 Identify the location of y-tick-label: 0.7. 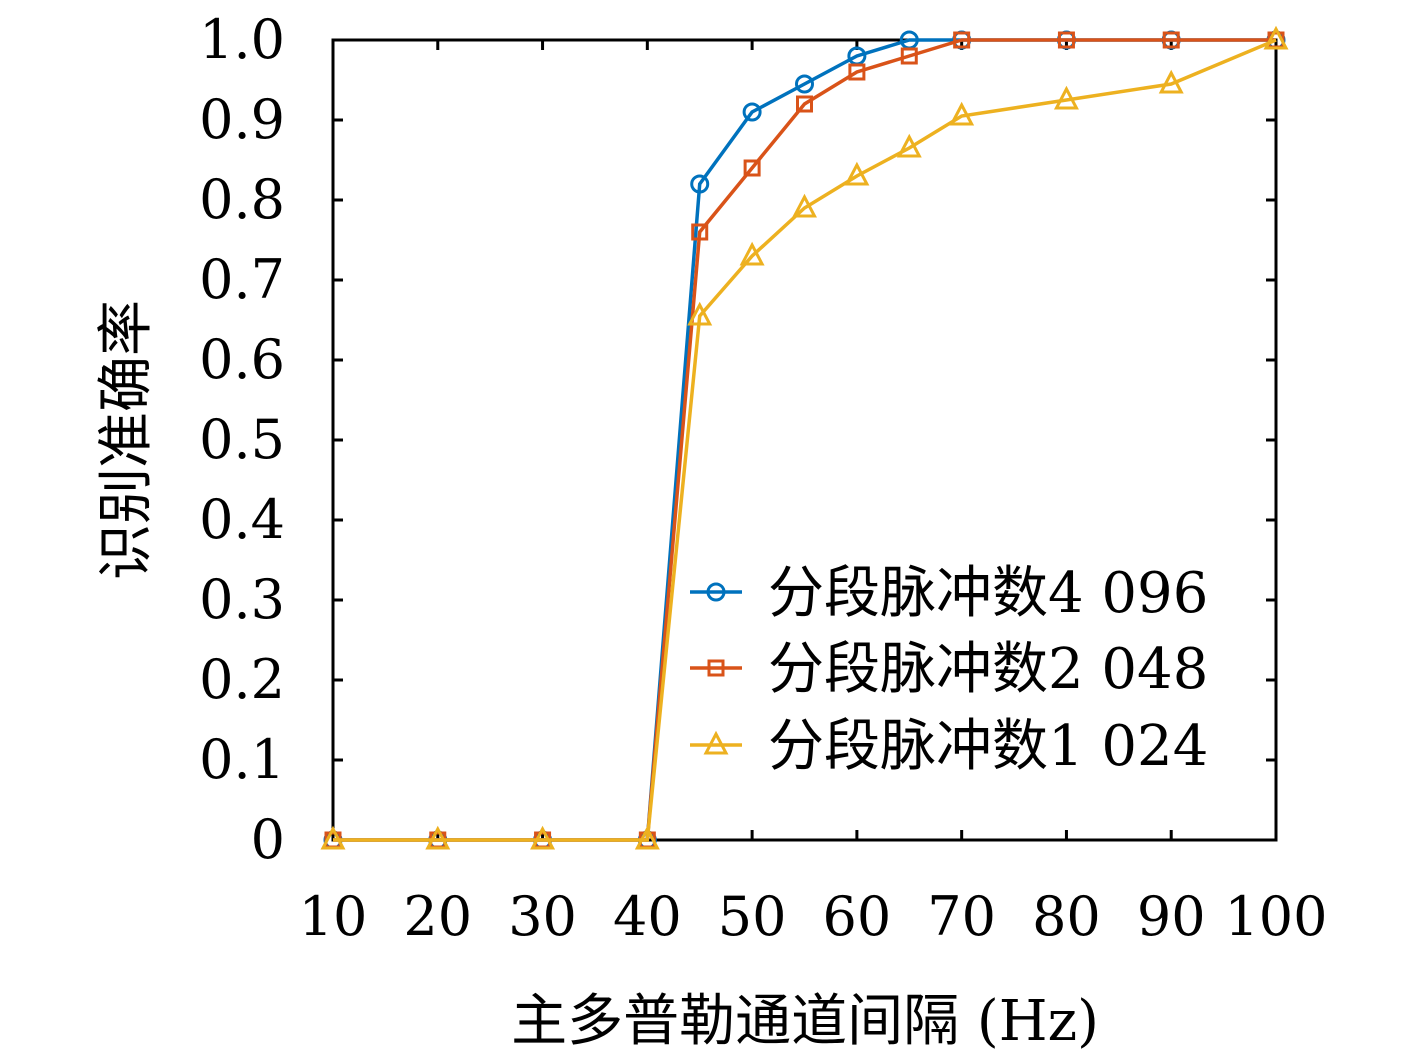
(242, 279).